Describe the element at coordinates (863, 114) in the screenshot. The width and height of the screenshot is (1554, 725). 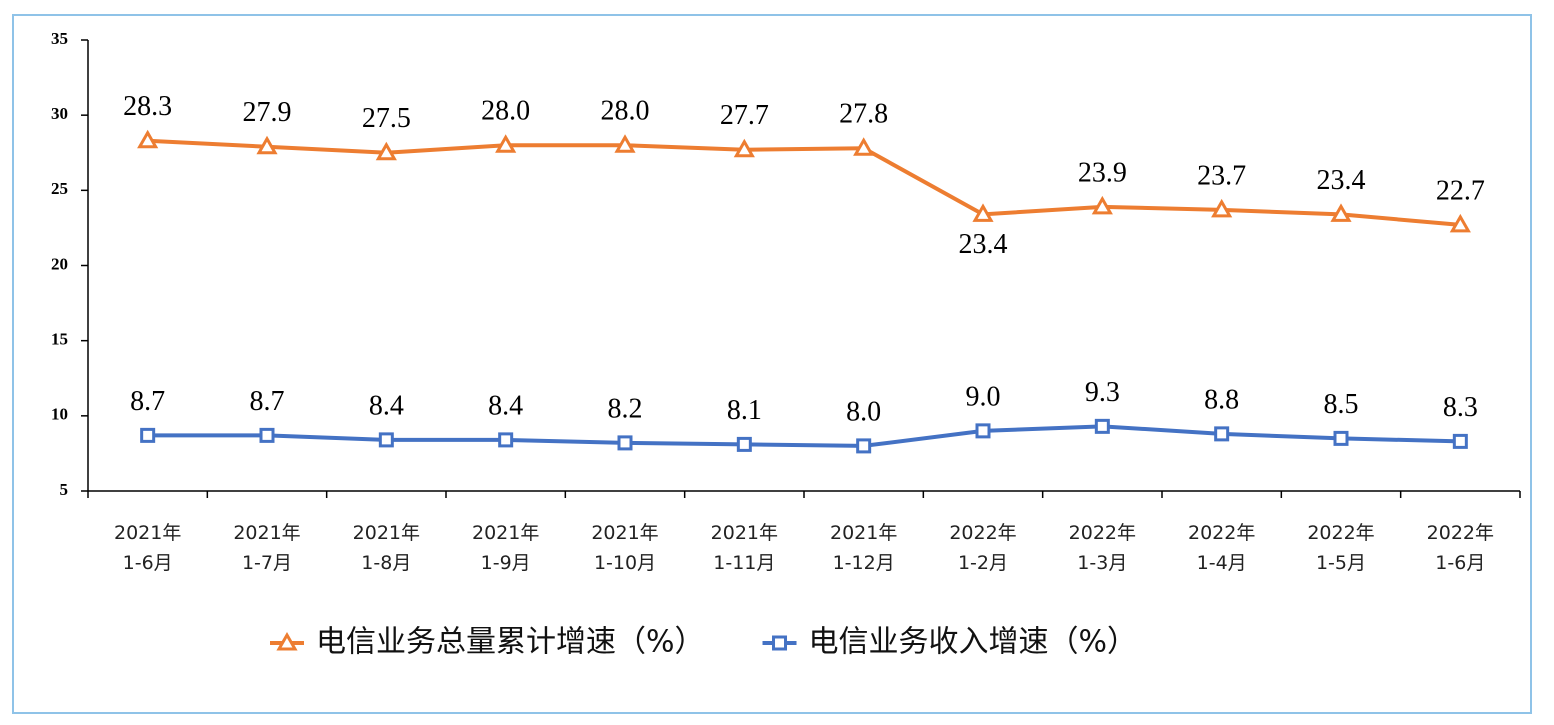
I see `data-label: 27.8` at that location.